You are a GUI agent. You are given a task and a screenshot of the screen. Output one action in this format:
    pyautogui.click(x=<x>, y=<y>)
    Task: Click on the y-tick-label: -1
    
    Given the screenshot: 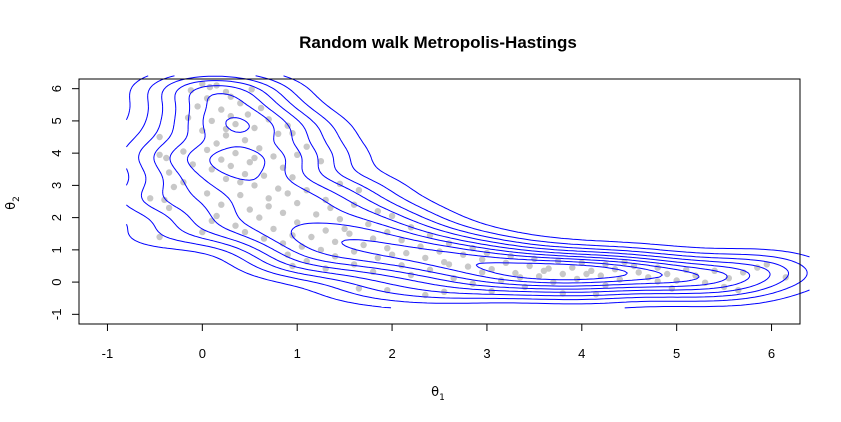 What is the action you would take?
    pyautogui.click(x=56, y=315)
    